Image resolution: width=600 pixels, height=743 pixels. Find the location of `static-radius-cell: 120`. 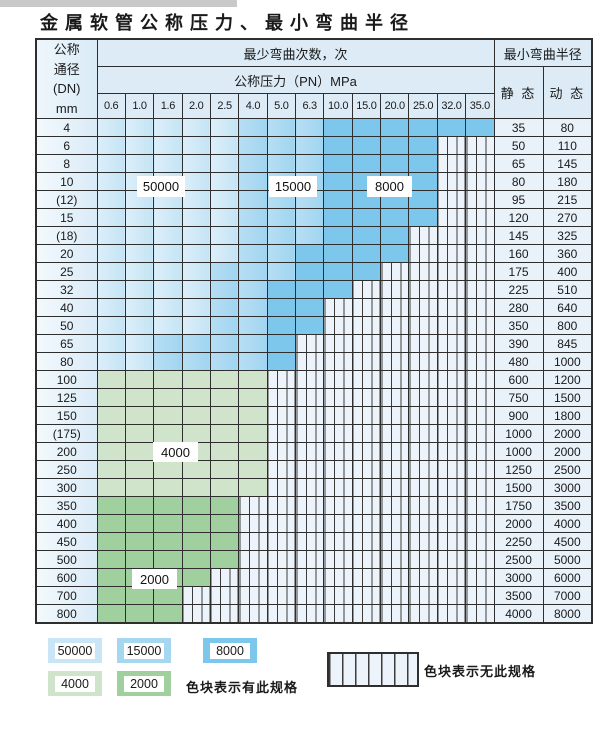

static-radius-cell: 120 is located at coordinates (518, 217).